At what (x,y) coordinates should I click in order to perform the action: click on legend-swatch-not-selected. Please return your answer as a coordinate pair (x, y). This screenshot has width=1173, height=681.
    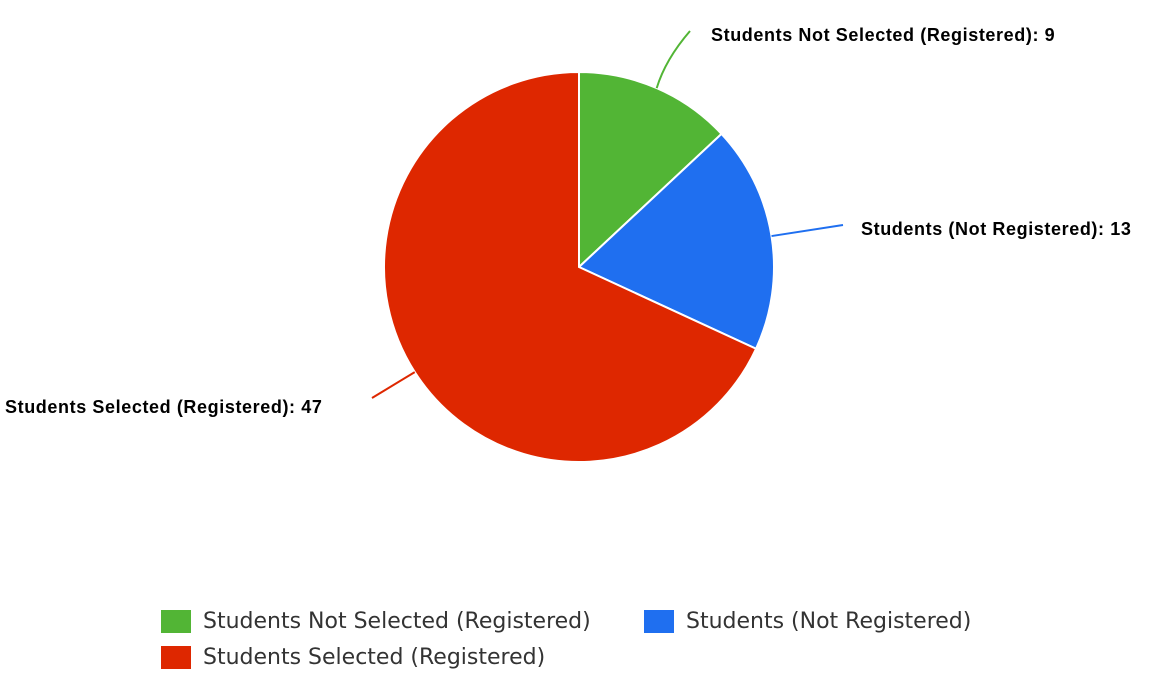
    Looking at the image, I should click on (176, 621).